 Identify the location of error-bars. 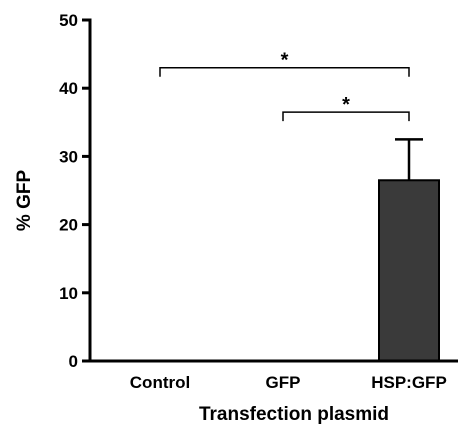
(409, 159).